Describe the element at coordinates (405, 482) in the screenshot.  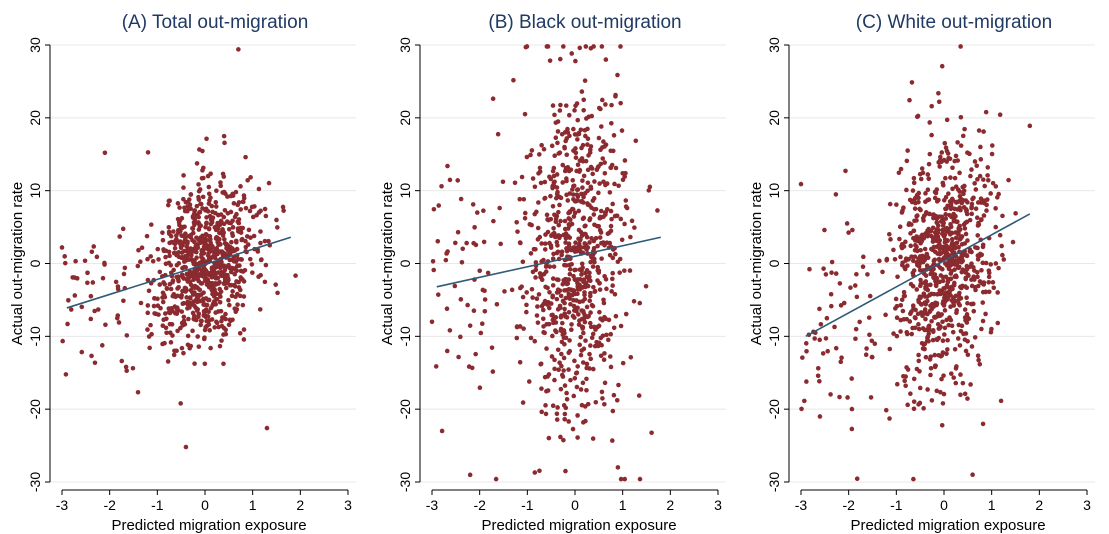
I see `y-tick-label: -30` at that location.